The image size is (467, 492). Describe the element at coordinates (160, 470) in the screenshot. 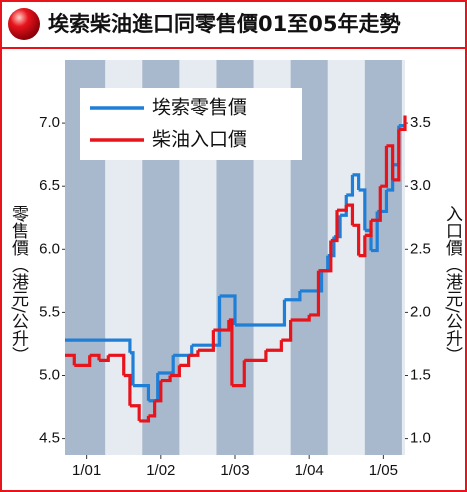

I see `x-tick-label: 1/02` at that location.